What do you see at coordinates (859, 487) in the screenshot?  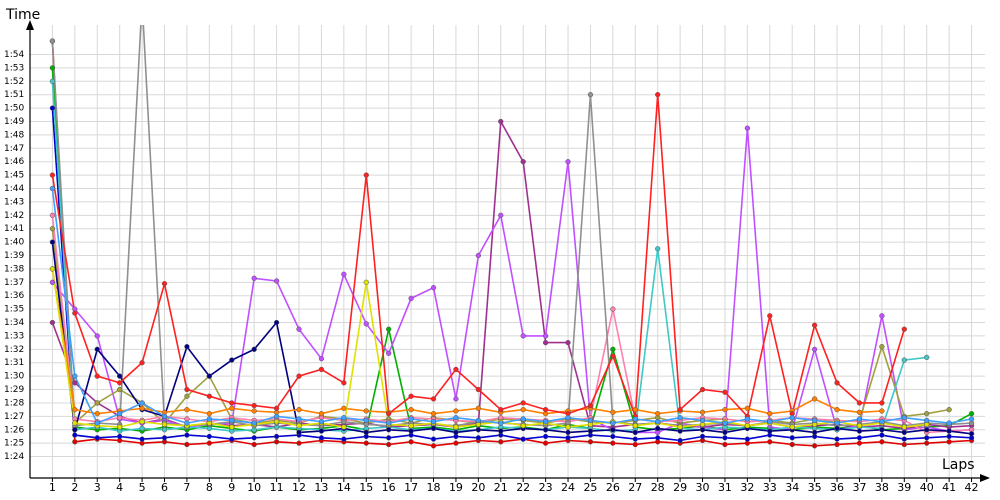 I see `x-tick-label: 37` at bounding box center [859, 487].